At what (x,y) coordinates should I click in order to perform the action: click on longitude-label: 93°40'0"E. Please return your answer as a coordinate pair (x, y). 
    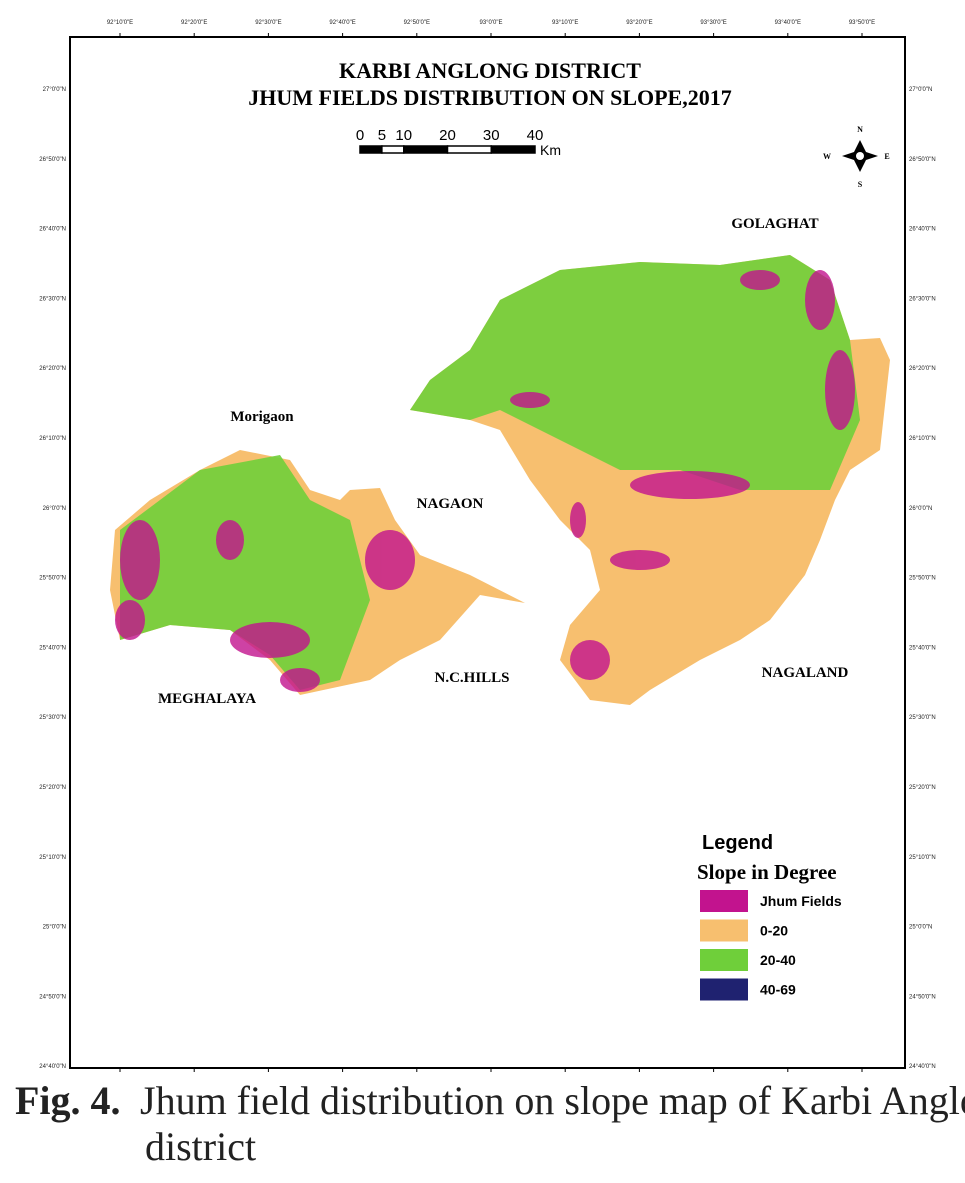
    Looking at the image, I should click on (788, 23).